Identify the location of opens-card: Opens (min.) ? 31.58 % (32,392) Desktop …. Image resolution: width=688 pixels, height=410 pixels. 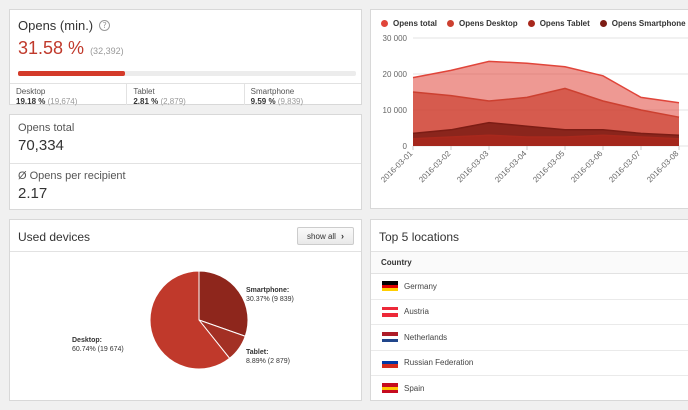
(185, 57).